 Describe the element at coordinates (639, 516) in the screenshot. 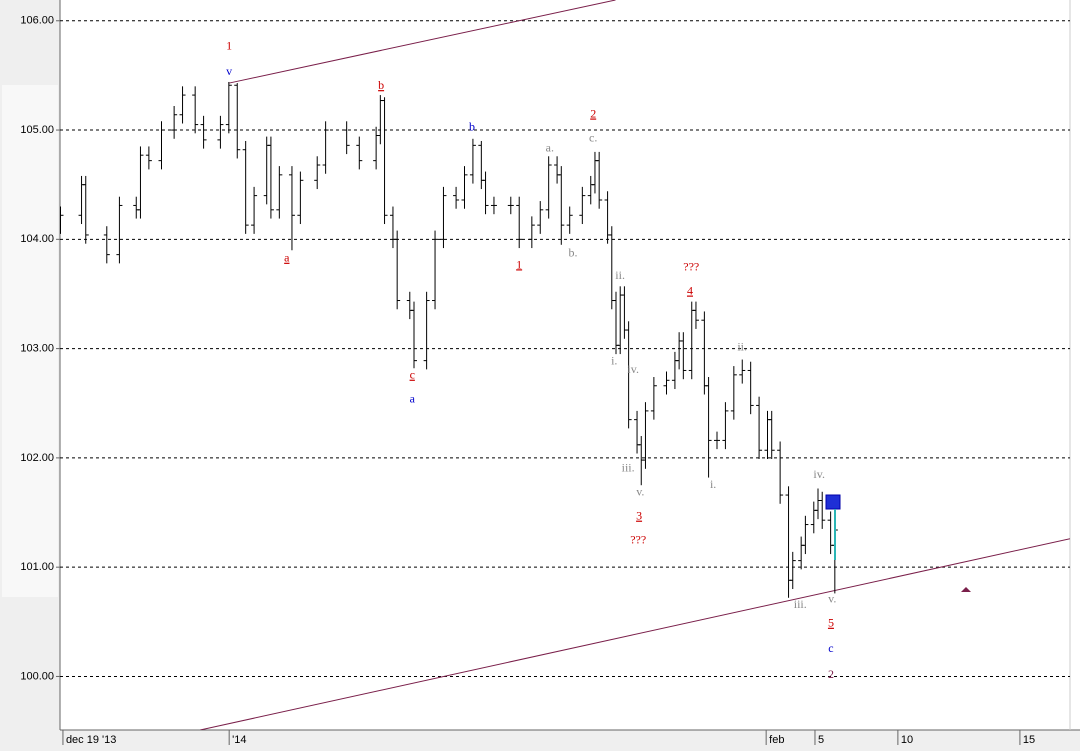

I see `wave-label: 3` at that location.